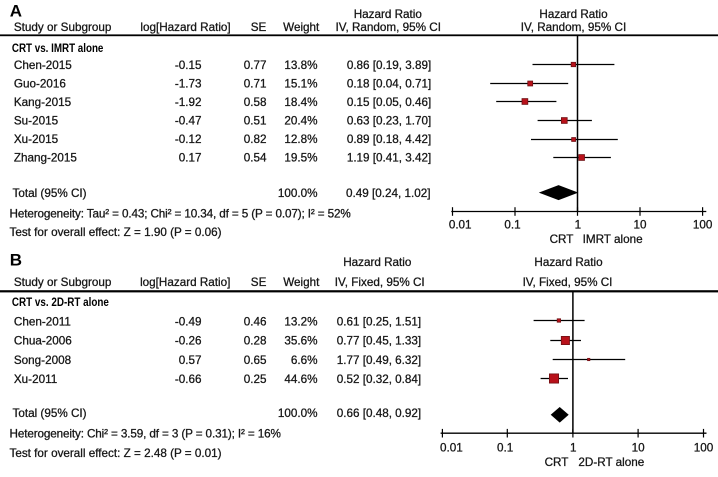 This screenshot has width=718, height=477. Describe the element at coordinates (188, 102) in the screenshot. I see `svg-text: -1.92` at that location.